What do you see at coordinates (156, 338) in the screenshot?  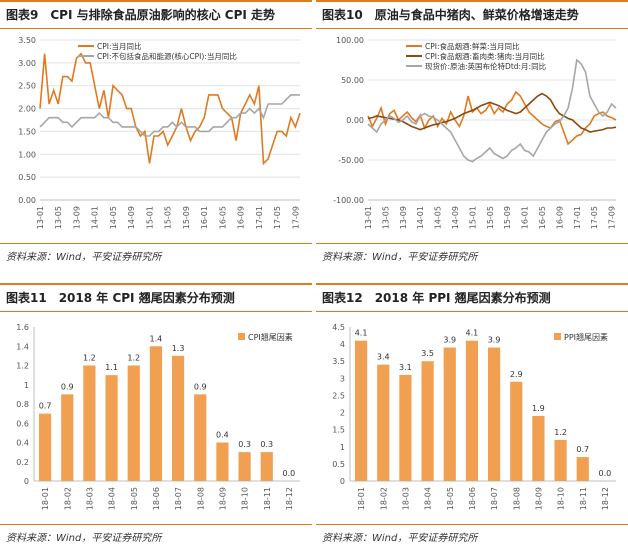 I see `data-label: 1.4` at bounding box center [156, 338].